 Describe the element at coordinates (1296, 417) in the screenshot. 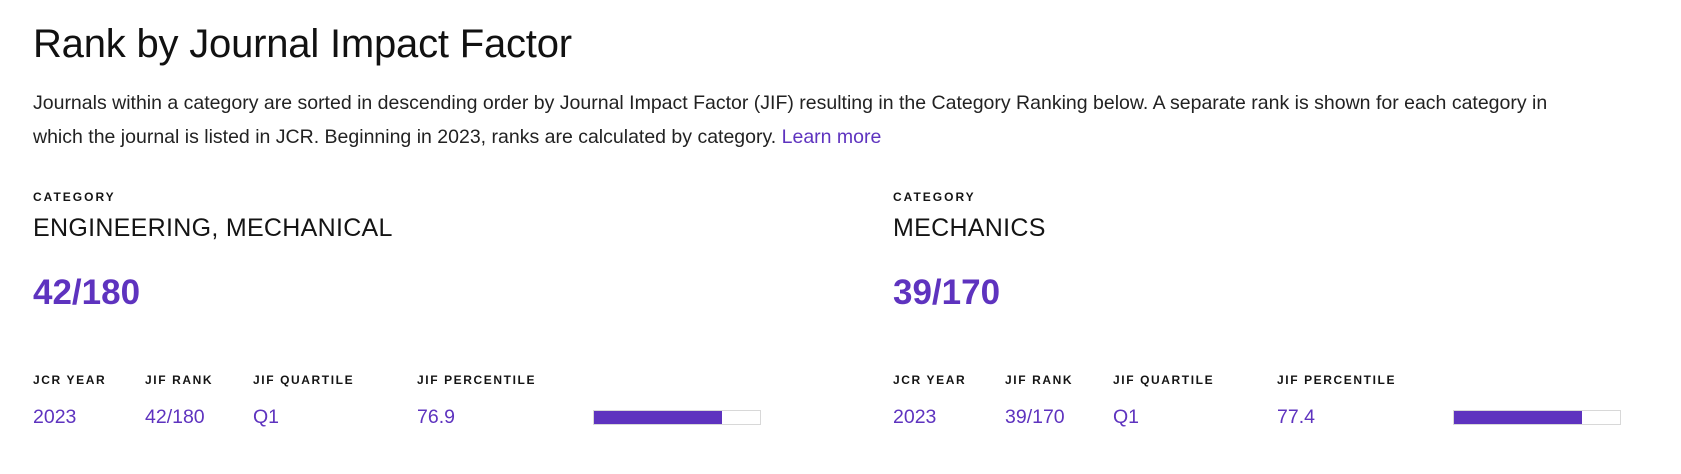

I see `jif-percentile-value: 77.4` at that location.